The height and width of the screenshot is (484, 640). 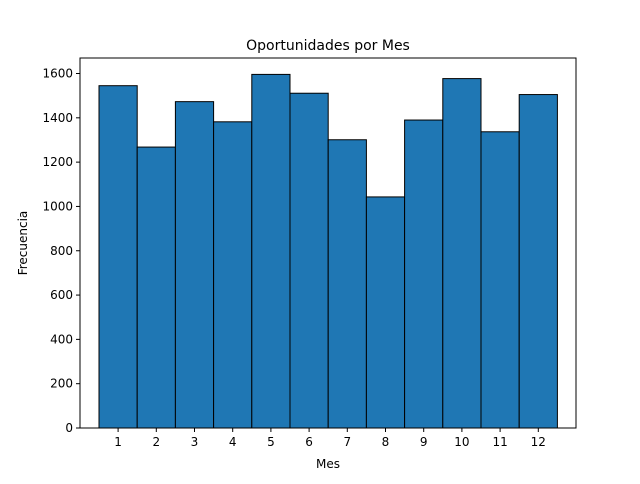 What do you see at coordinates (69, 428) in the screenshot?
I see `y-tick-label: 0` at bounding box center [69, 428].